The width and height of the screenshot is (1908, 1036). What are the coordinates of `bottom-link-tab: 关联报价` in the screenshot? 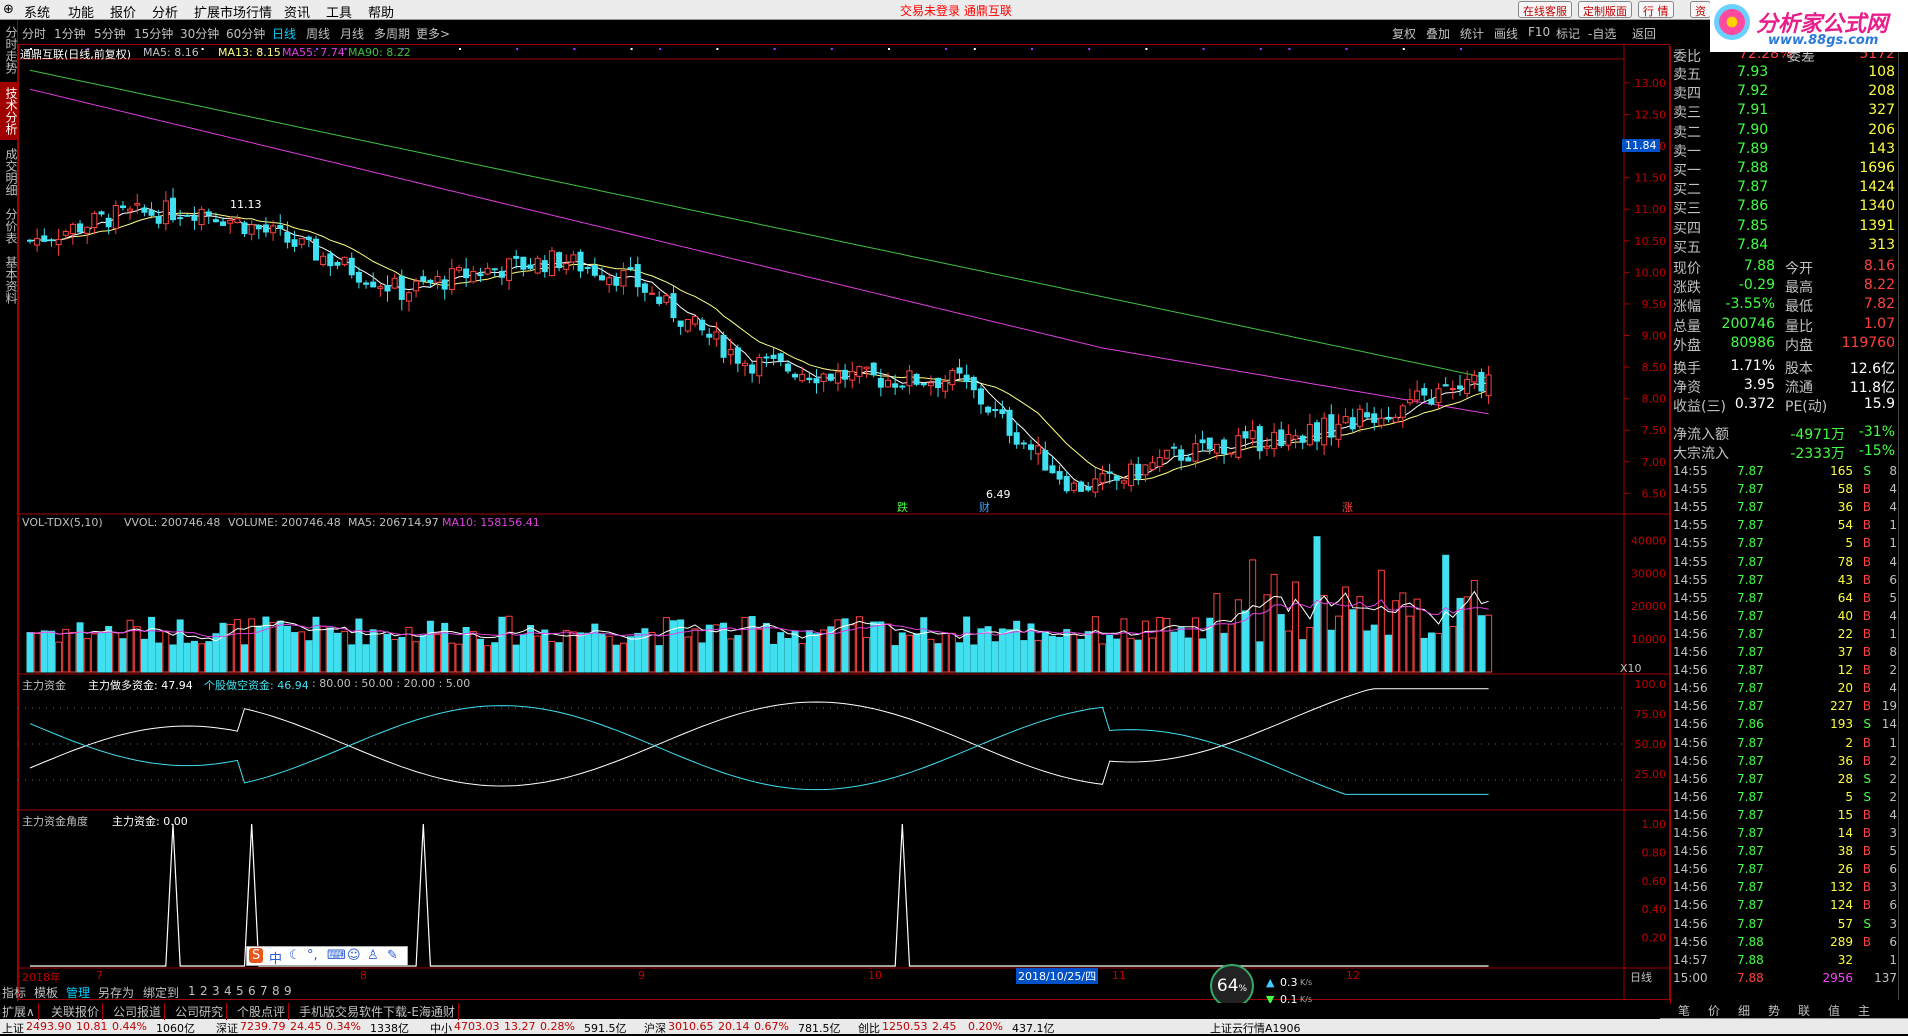 It's located at (77, 1011).